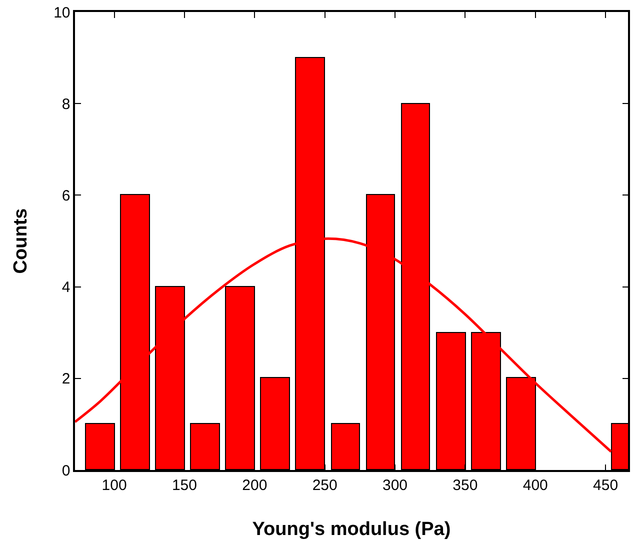  Describe the element at coordinates (465, 485) in the screenshot. I see `x-tick-label: 350` at that location.